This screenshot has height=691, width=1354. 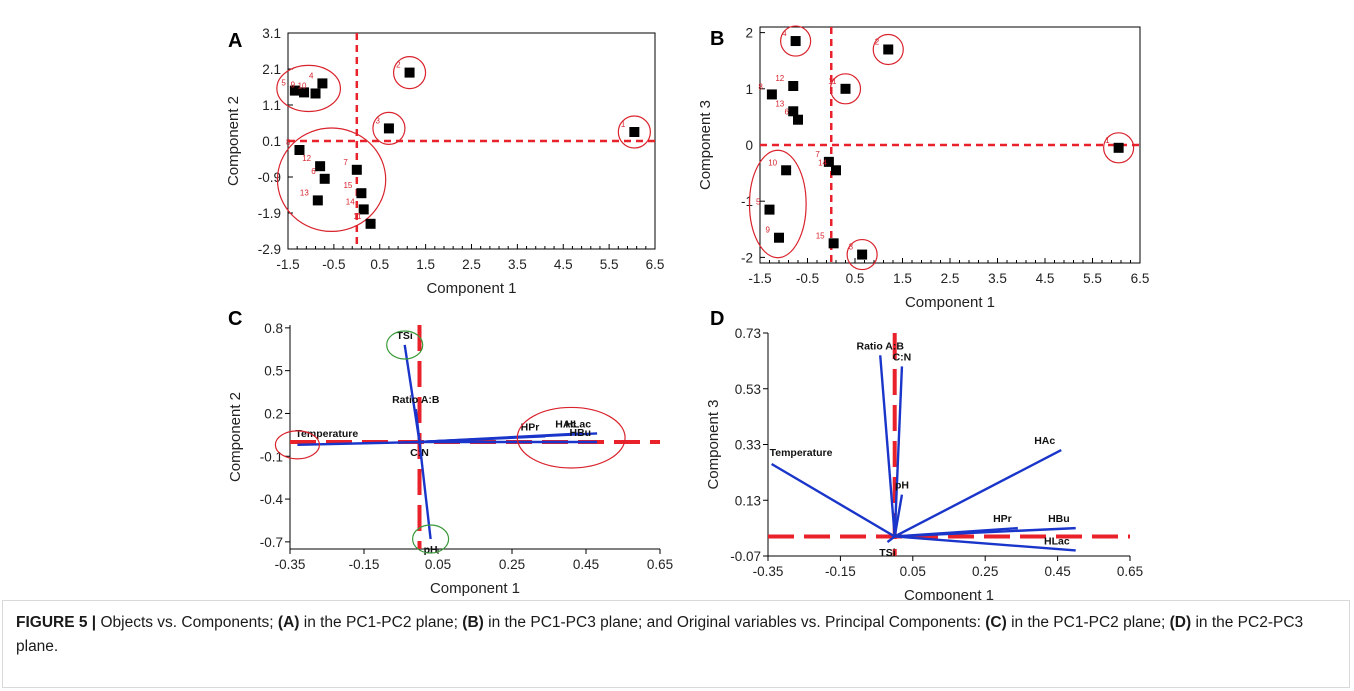 What do you see at coordinates (271, 542) in the screenshot?
I see `y-tick-label: -0.7` at bounding box center [271, 542].